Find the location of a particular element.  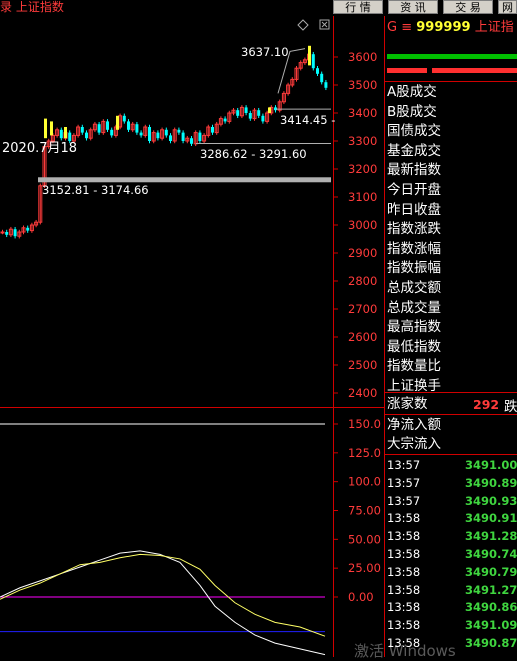

panel-label: 今日开盘 is located at coordinates (414, 190).